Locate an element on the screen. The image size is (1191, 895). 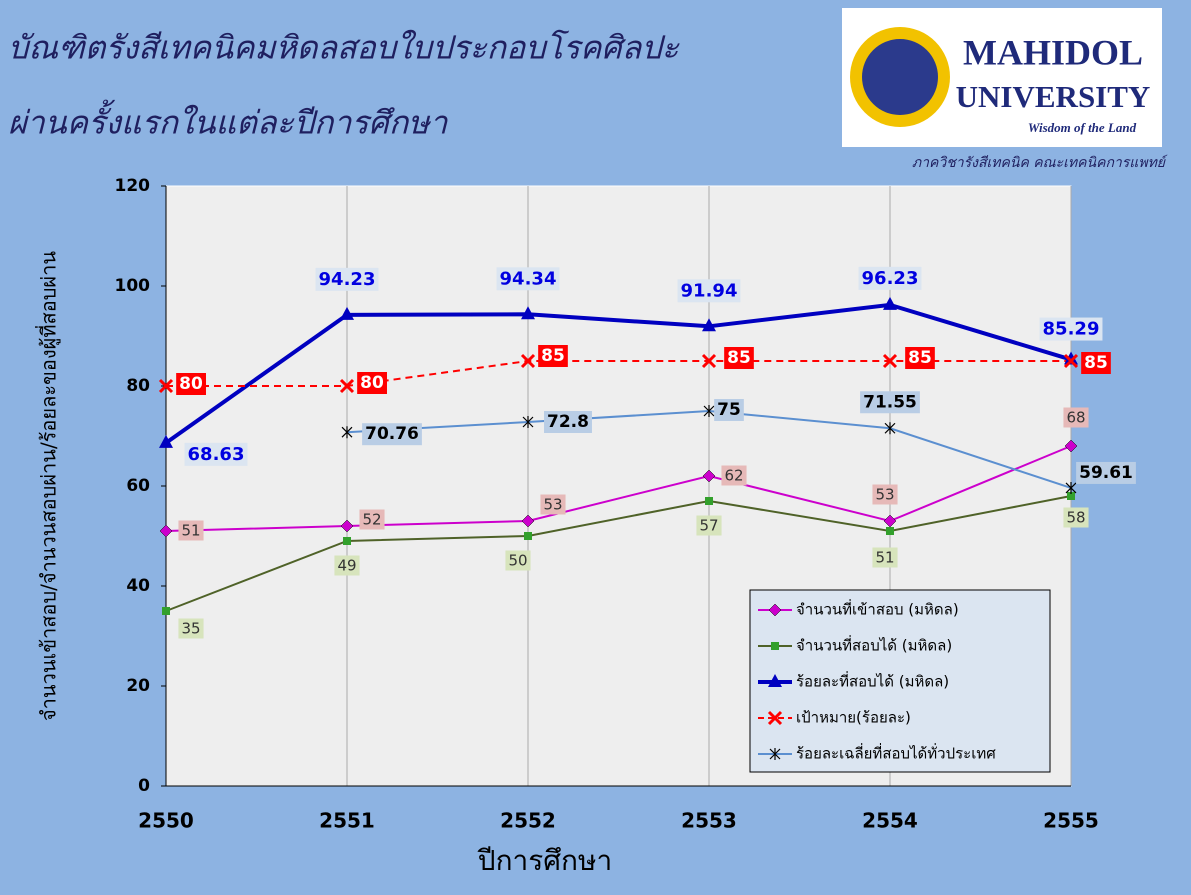
x-axis-label: ปีการศึกษา is located at coordinates (544, 860).